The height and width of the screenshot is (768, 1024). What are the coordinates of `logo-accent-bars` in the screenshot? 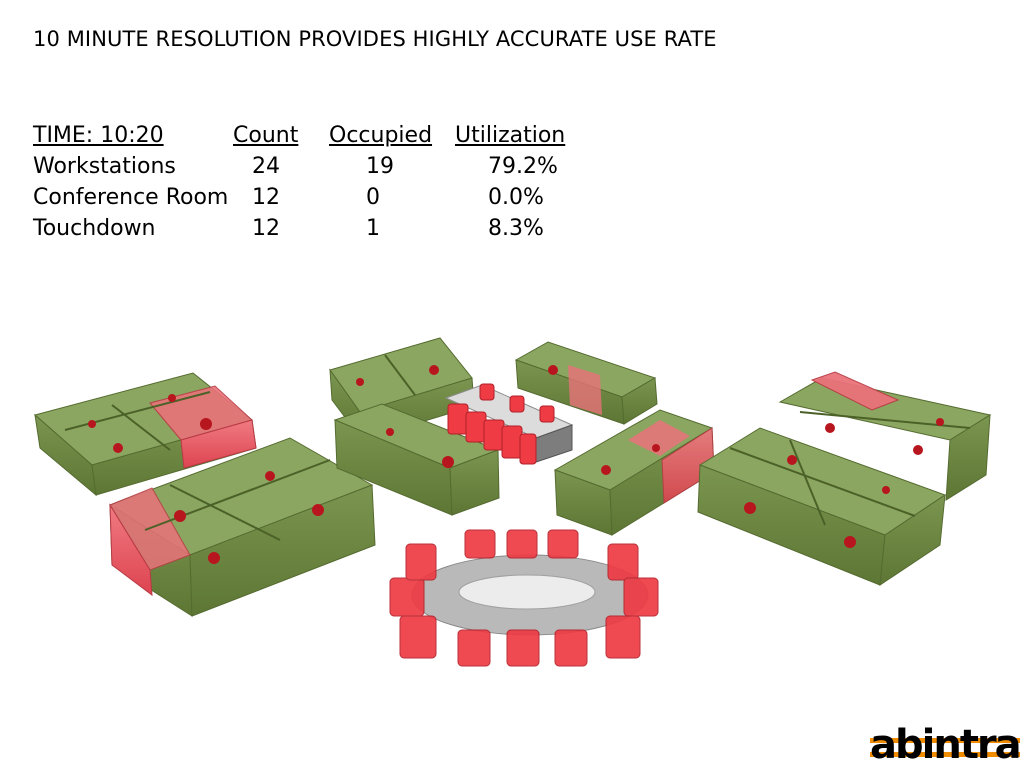 It's located at (942, 745).